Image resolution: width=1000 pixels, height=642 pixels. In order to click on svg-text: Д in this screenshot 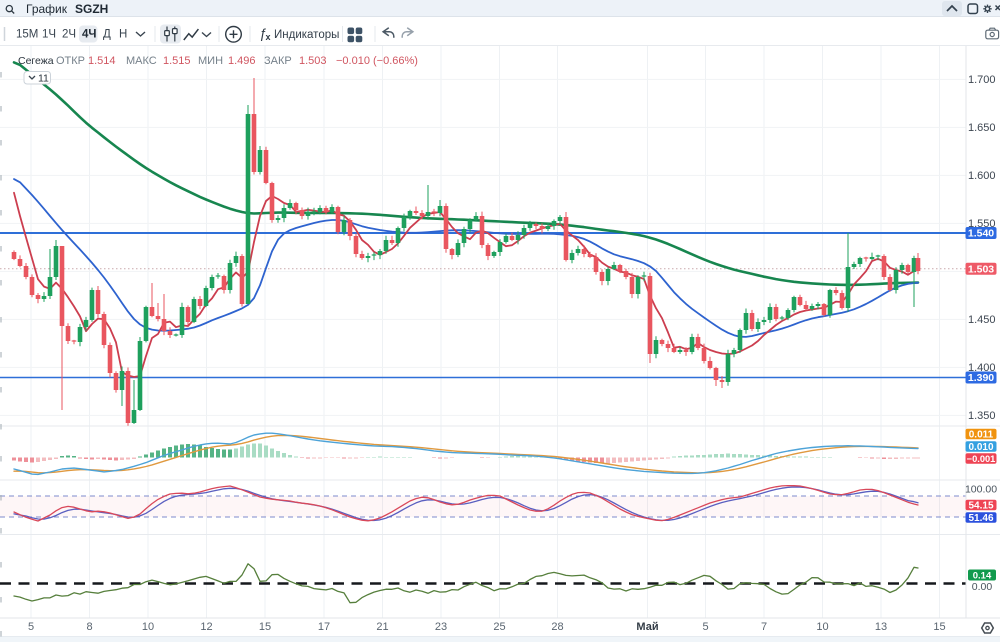, I will do `click(107, 35)`.